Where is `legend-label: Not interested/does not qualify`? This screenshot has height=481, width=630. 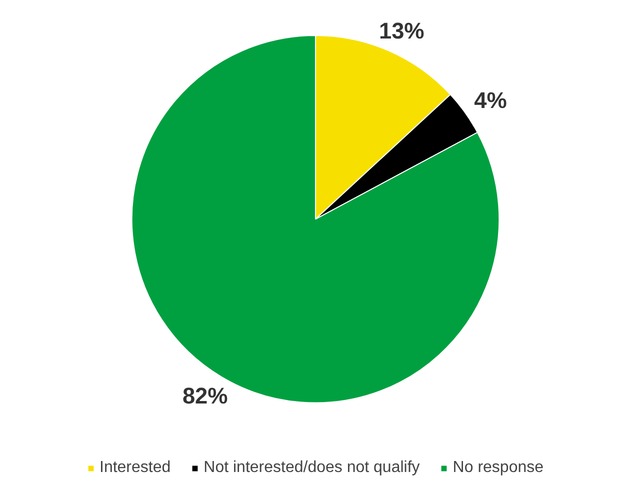
legend-label: Not interested/does not qualify is located at coordinates (312, 468).